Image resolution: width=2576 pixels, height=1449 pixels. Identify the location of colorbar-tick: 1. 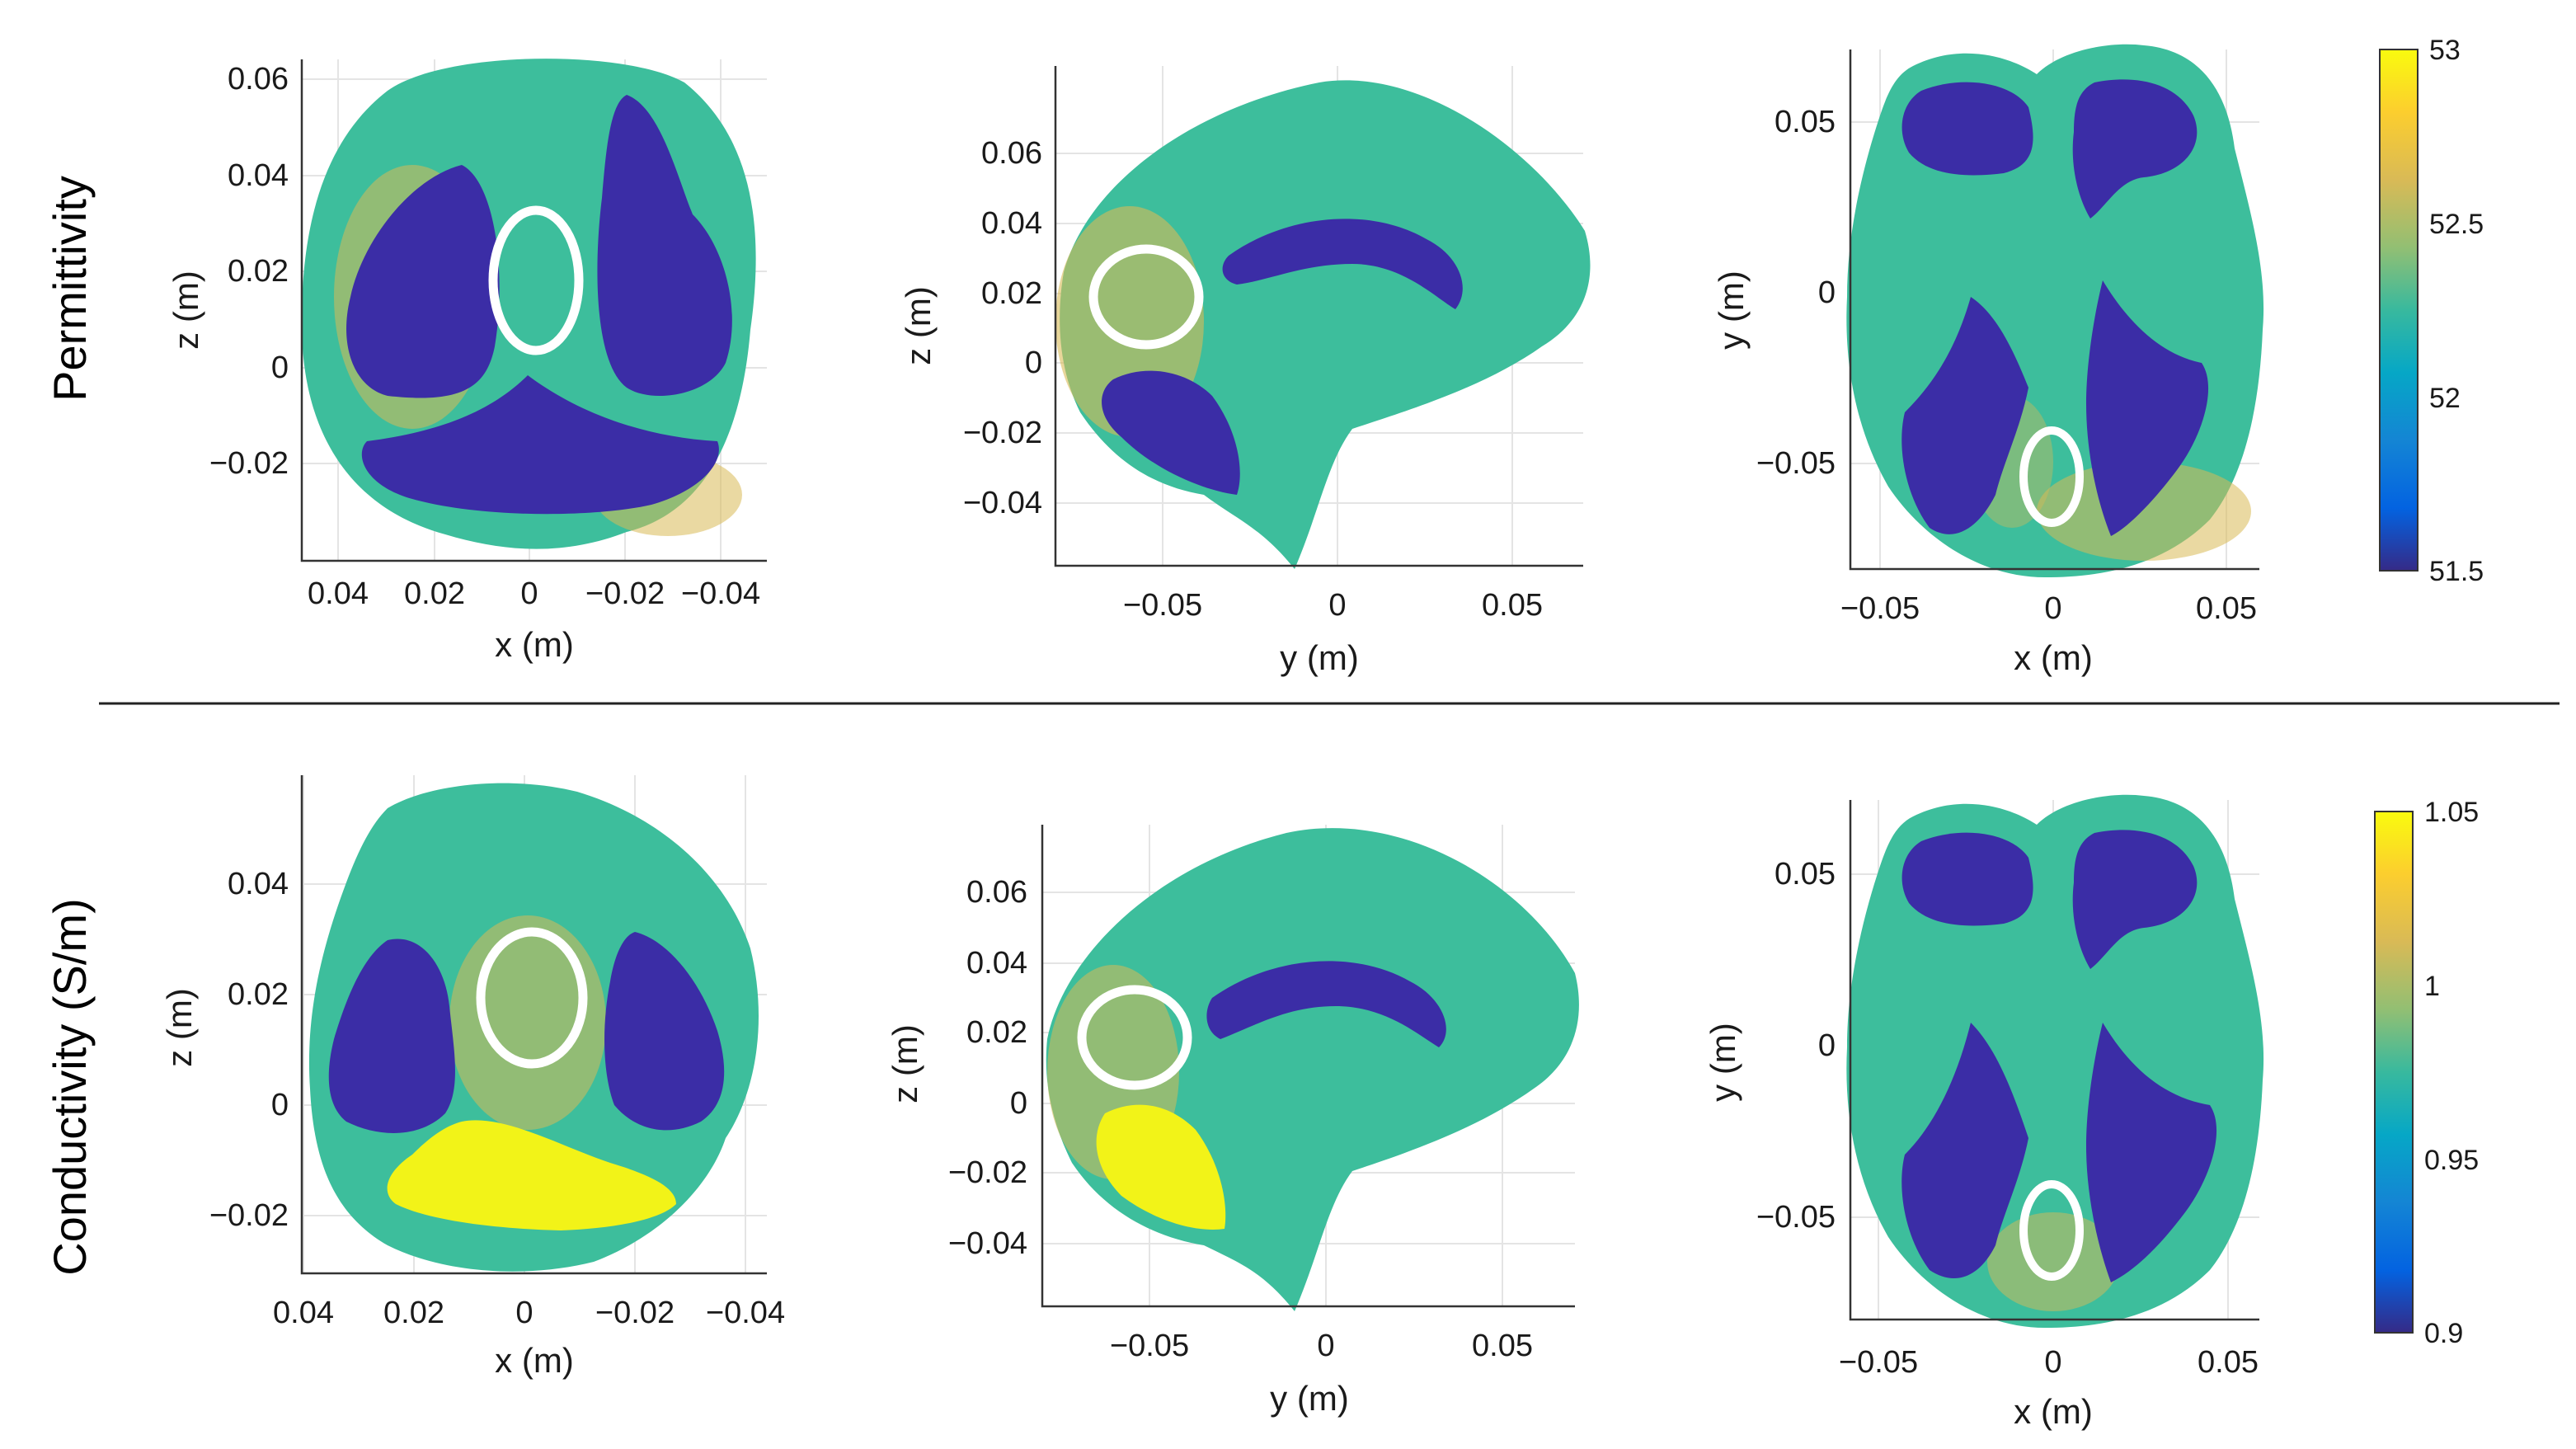
(2432, 986).